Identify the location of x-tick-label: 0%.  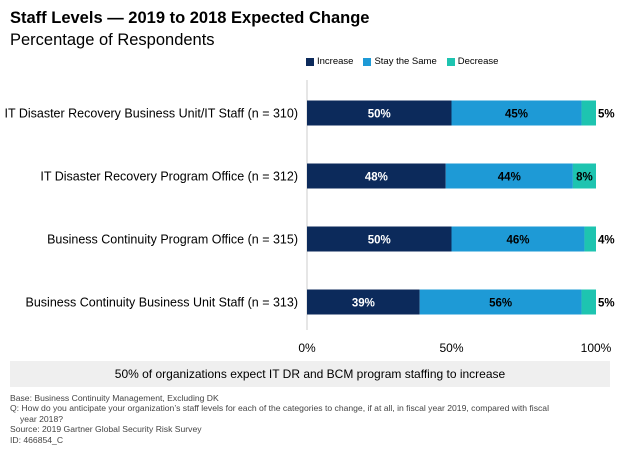
(307, 348).